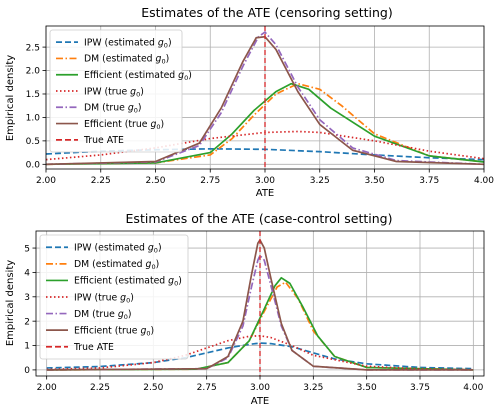 The image size is (498, 413). Describe the element at coordinates (266, 12) in the screenshot. I see `chart-title: Estimates of the ATE (censoring setting)` at that location.